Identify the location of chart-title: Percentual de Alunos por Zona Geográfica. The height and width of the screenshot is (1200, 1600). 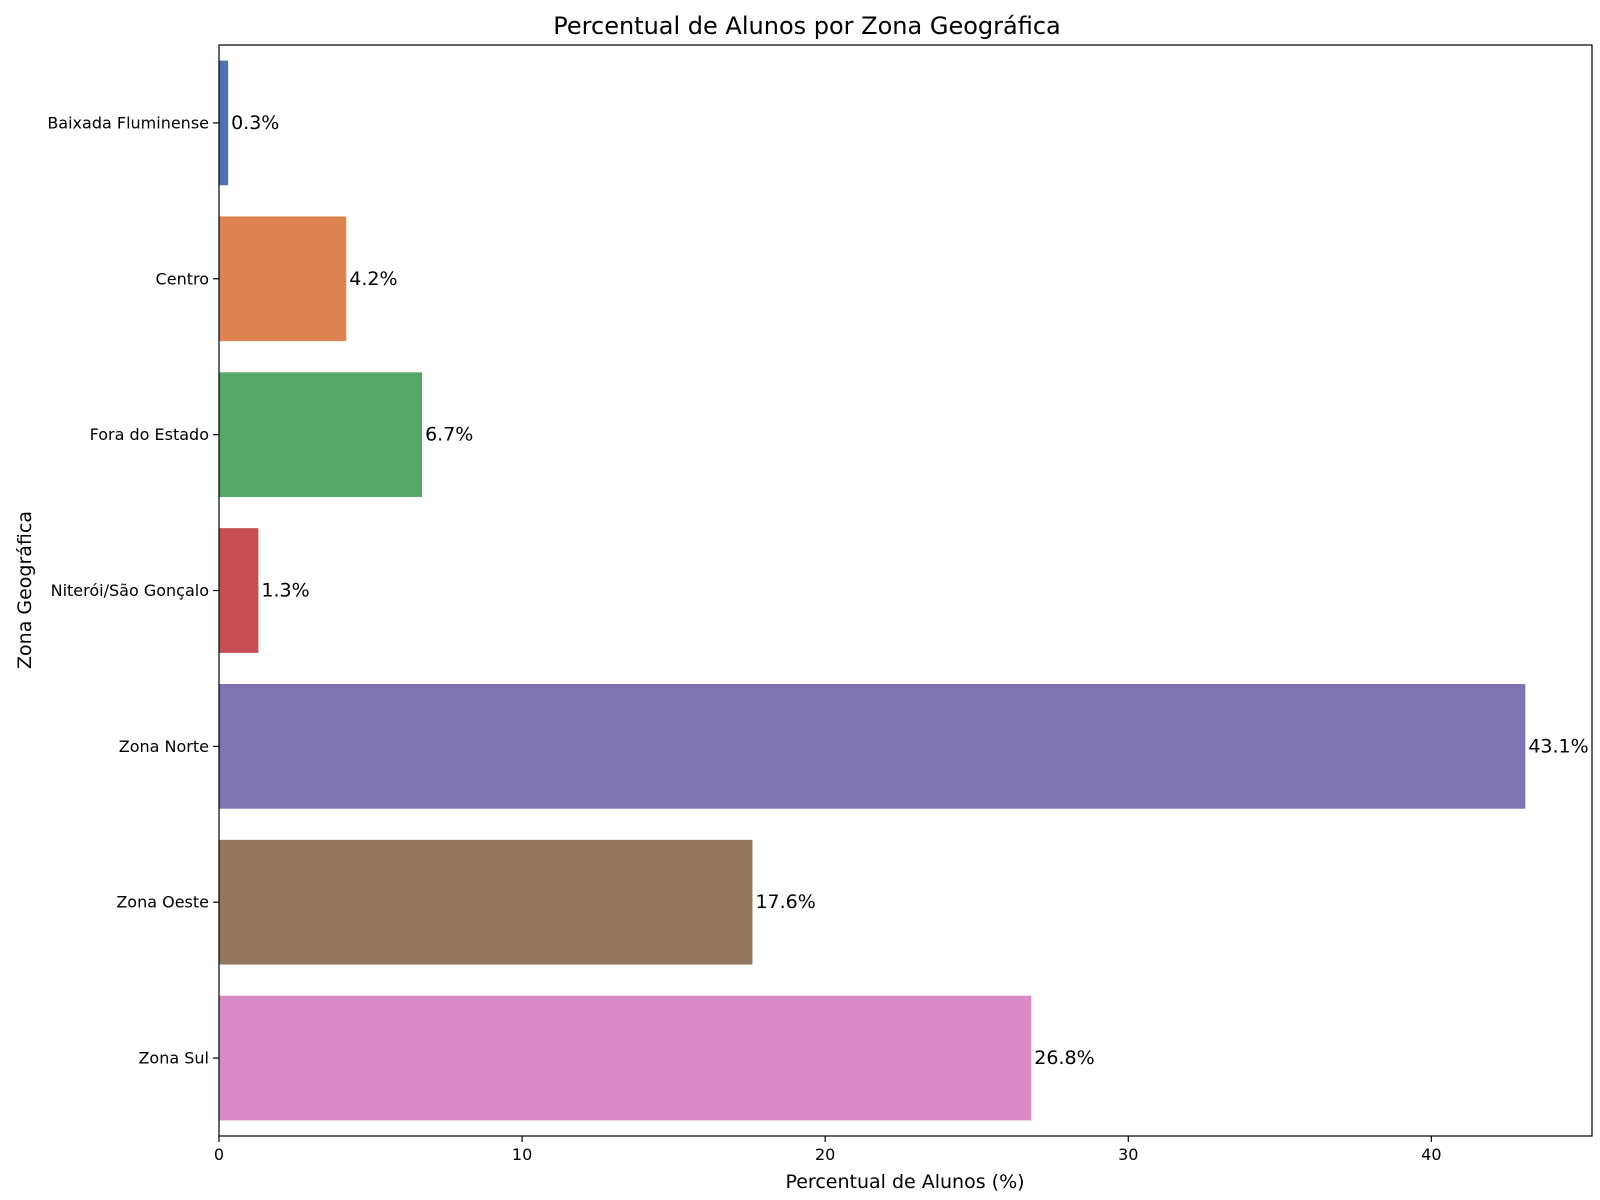
(806, 26).